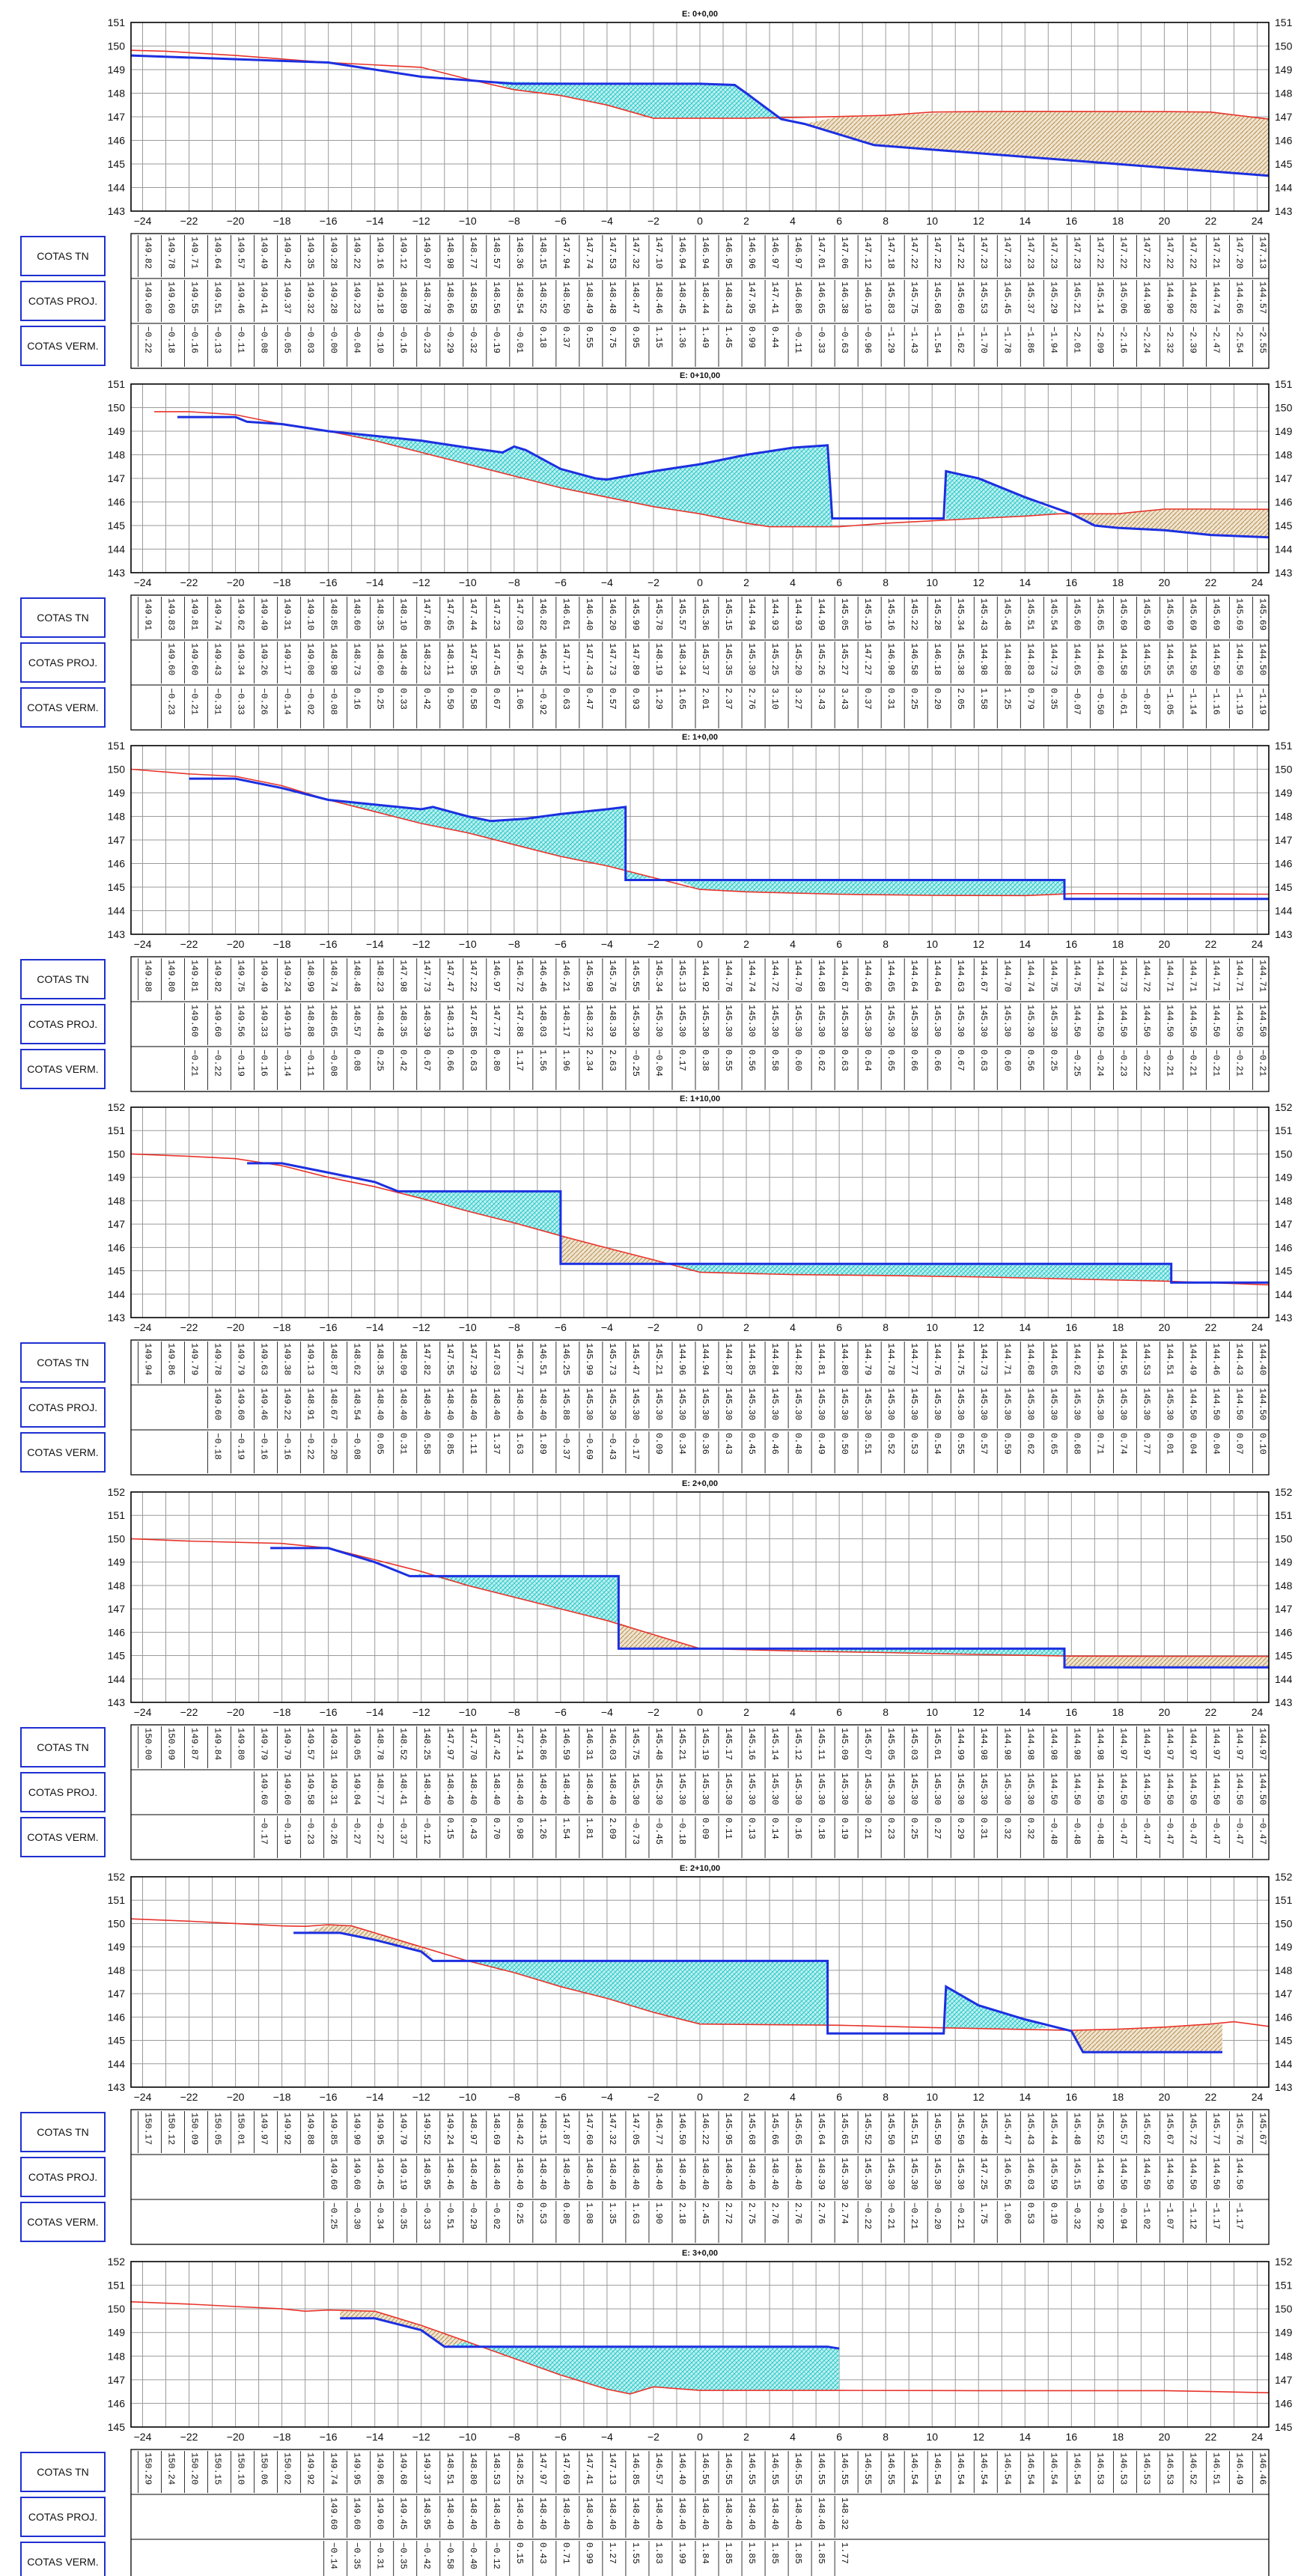 The height and width of the screenshot is (2576, 1295). What do you see at coordinates (450, 1359) in the screenshot?
I see `cell-value: 147.55` at bounding box center [450, 1359].